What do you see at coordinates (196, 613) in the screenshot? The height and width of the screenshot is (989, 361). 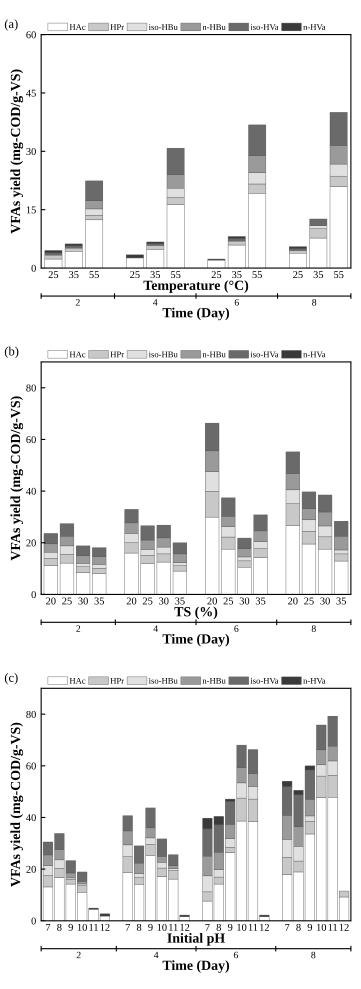 I see `x-axis-title: TS (%)` at bounding box center [196, 613].